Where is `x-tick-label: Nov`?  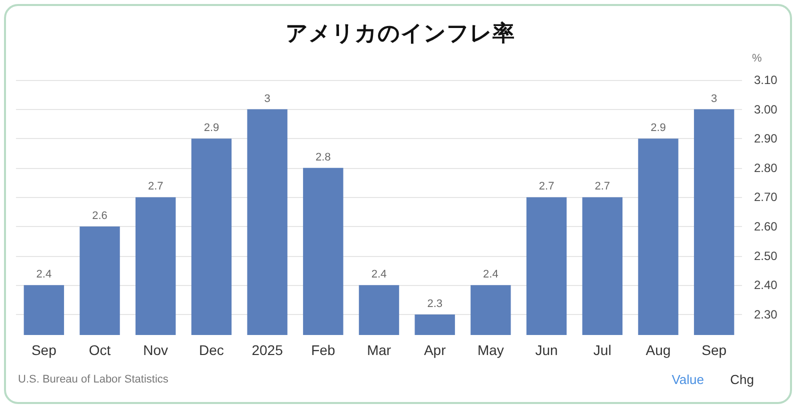 x-tick-label: Nov is located at coordinates (155, 350).